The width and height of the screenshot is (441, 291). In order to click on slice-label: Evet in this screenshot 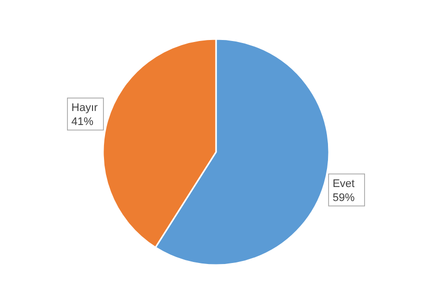, I will do `click(343, 184)`.